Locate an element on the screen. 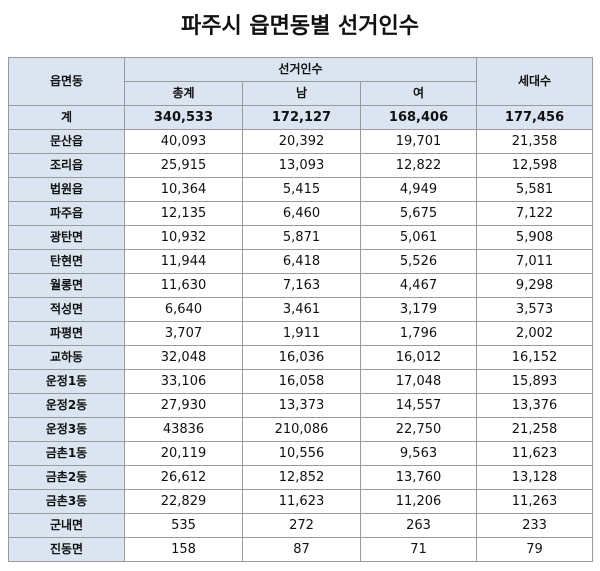 This screenshot has width=600, height=571. region-name-cell: 문산읍 is located at coordinates (66, 141).